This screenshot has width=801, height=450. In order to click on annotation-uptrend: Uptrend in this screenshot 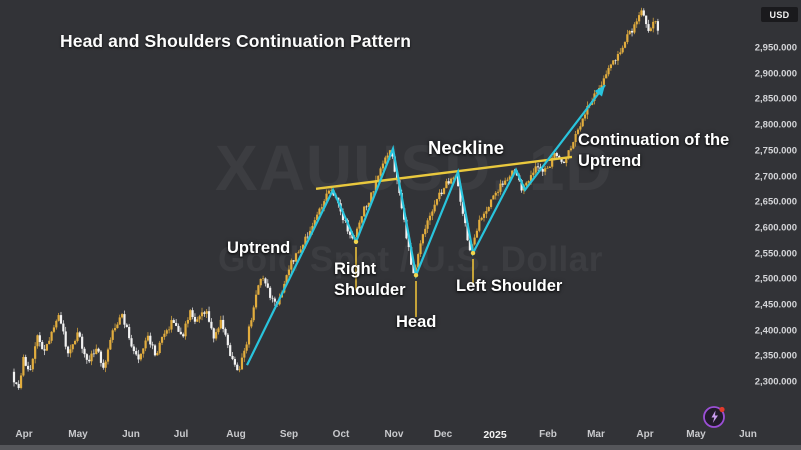, I will do `click(259, 248)`.